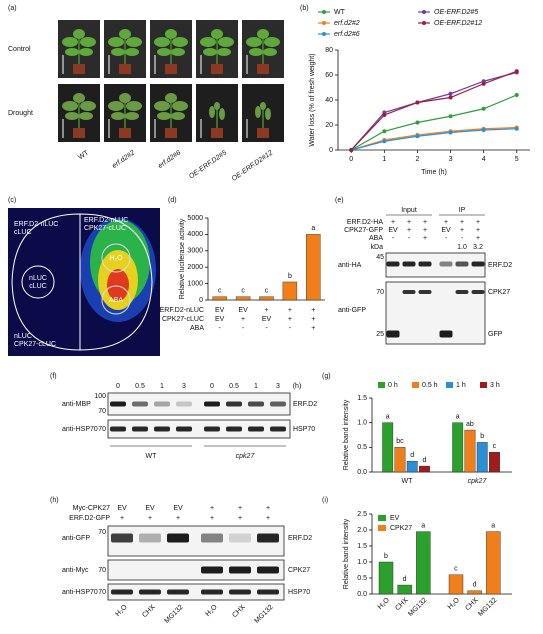 The image size is (543, 634). Describe the element at coordinates (264, 614) in the screenshot. I see `treatment-label: MG132` at that location.